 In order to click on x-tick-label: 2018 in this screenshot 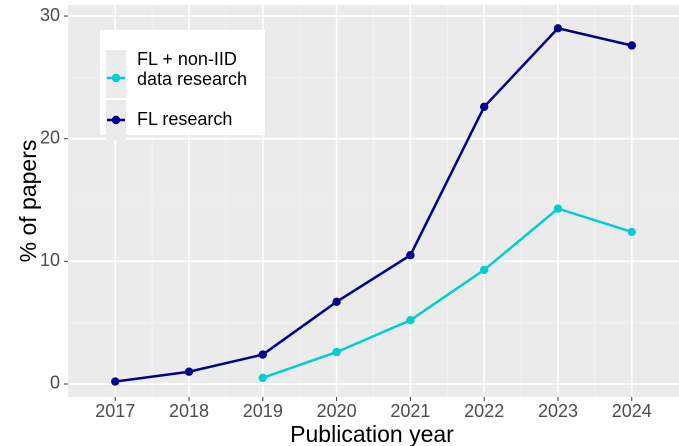, I will do `click(189, 411)`.